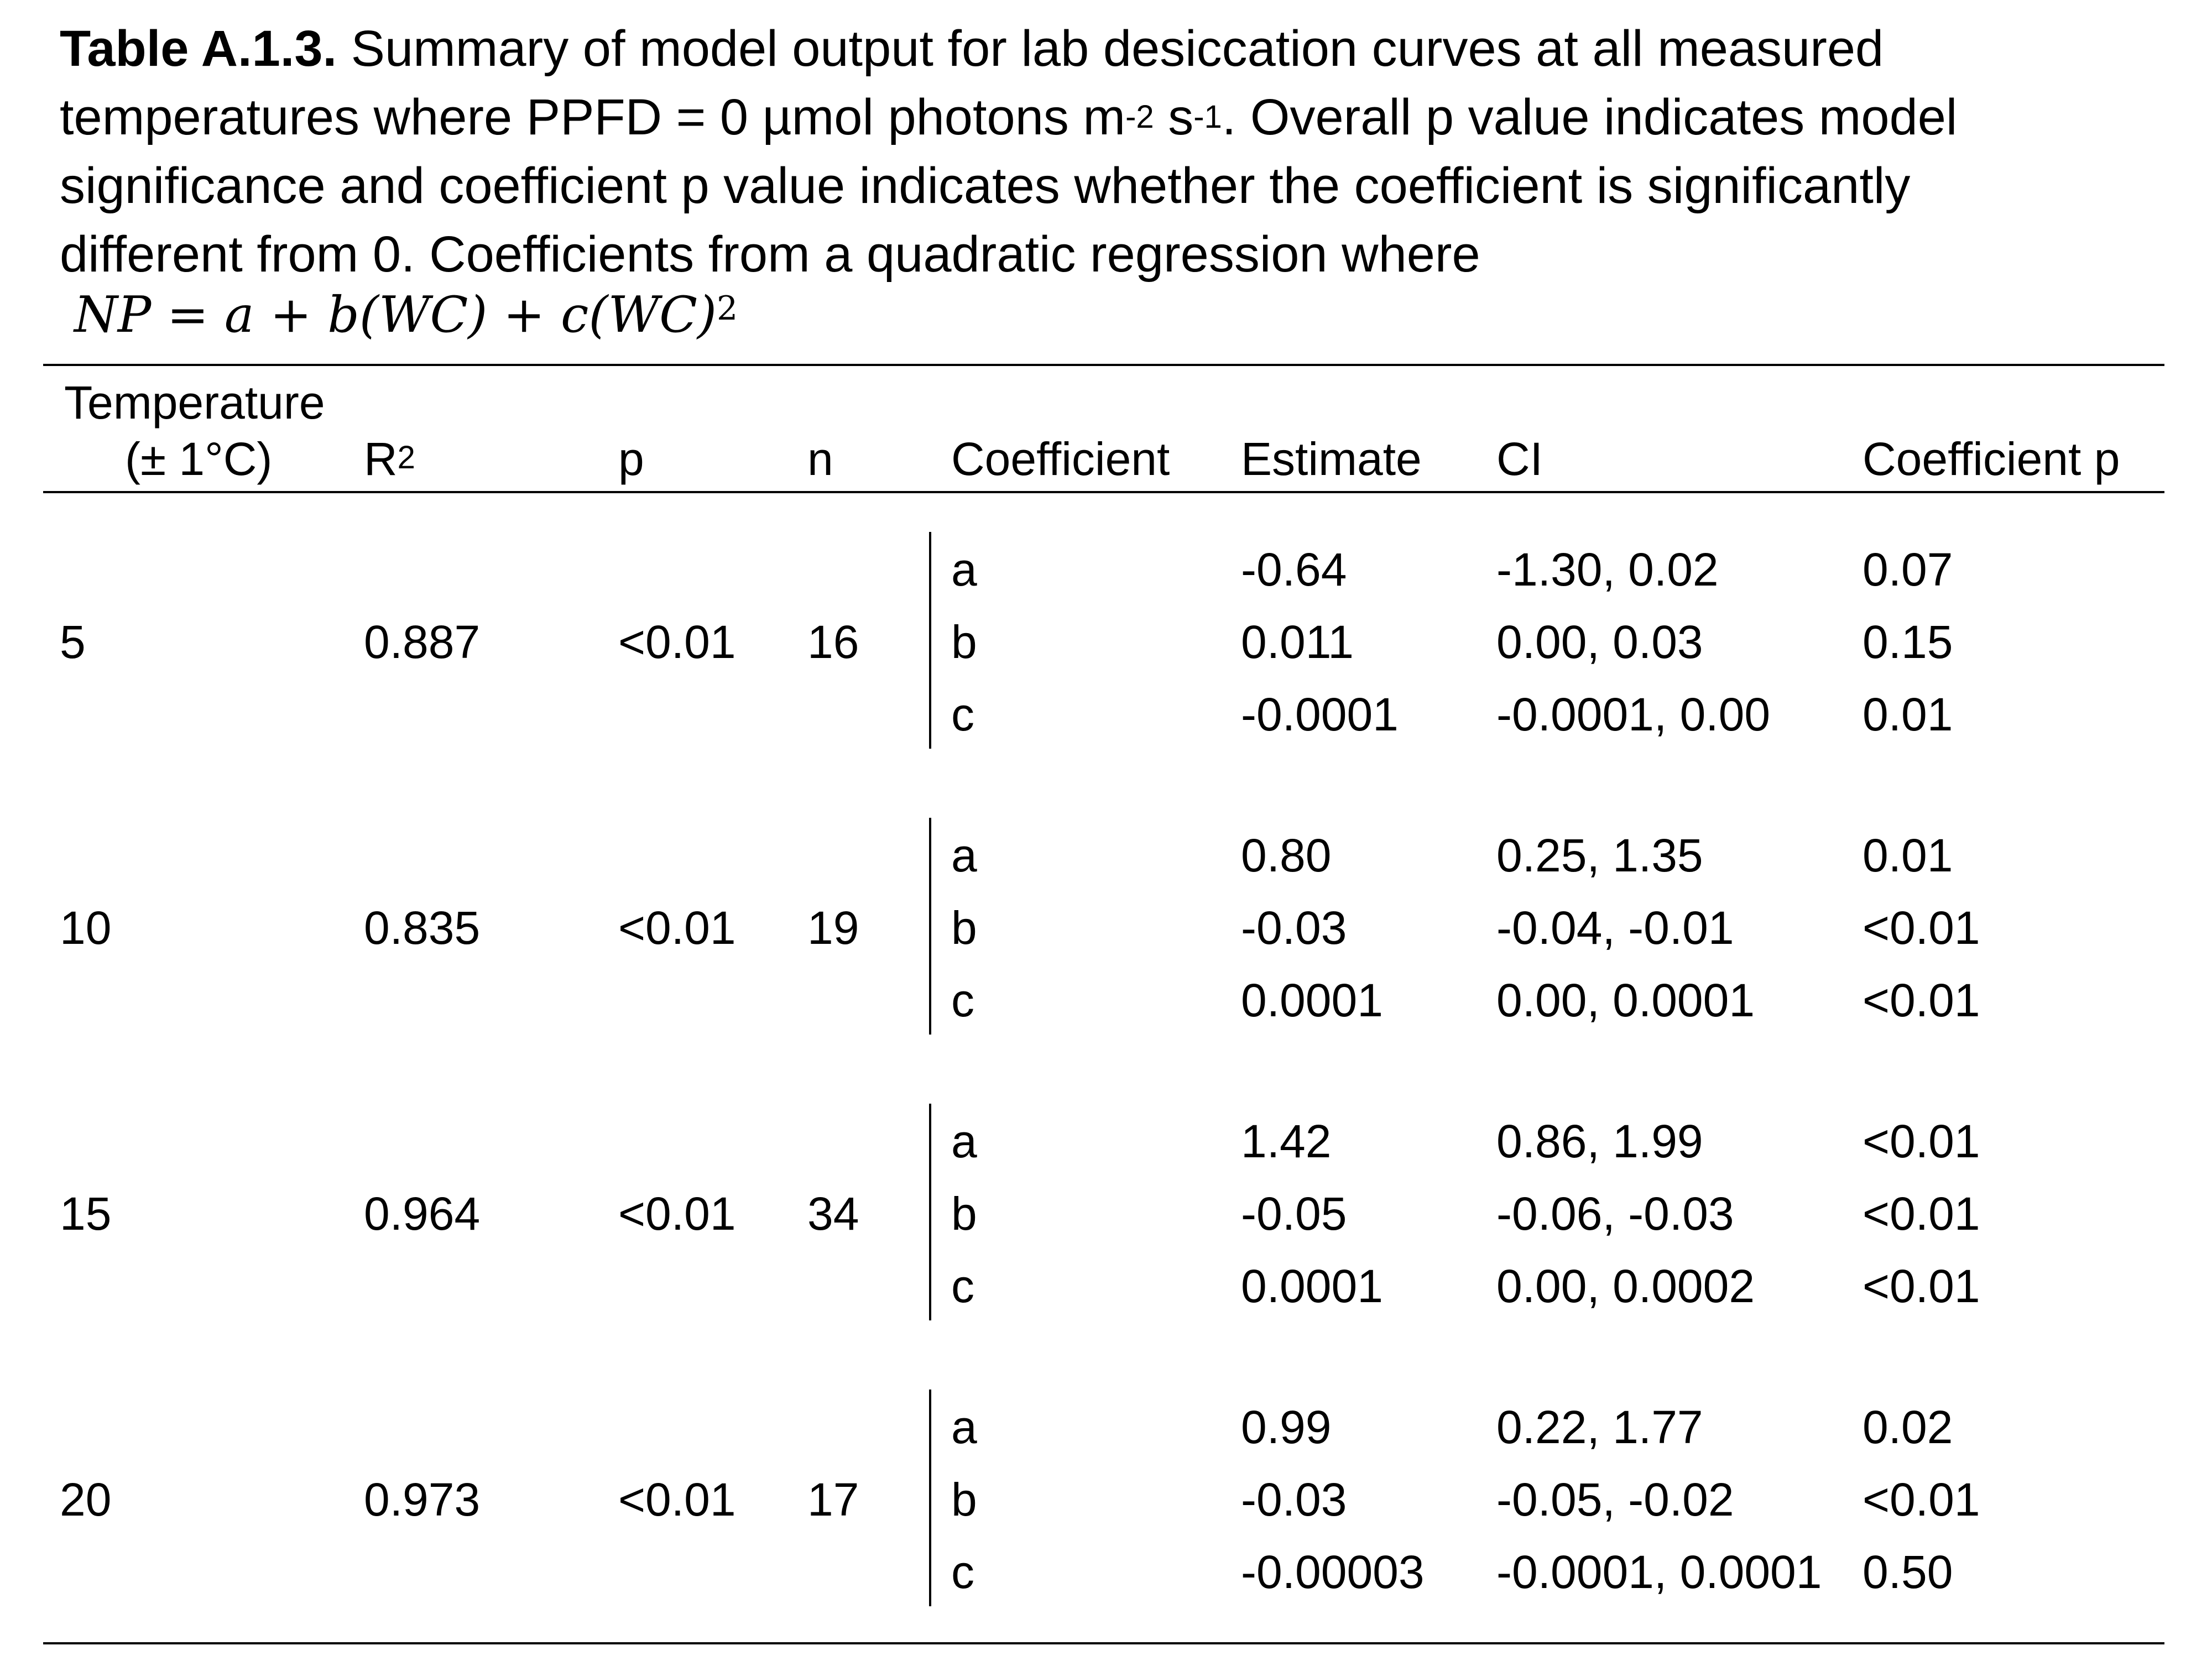 This screenshot has height=1661, width=2212. Describe the element at coordinates (199, 48) in the screenshot. I see `table-label: Table A.1.3.` at that location.